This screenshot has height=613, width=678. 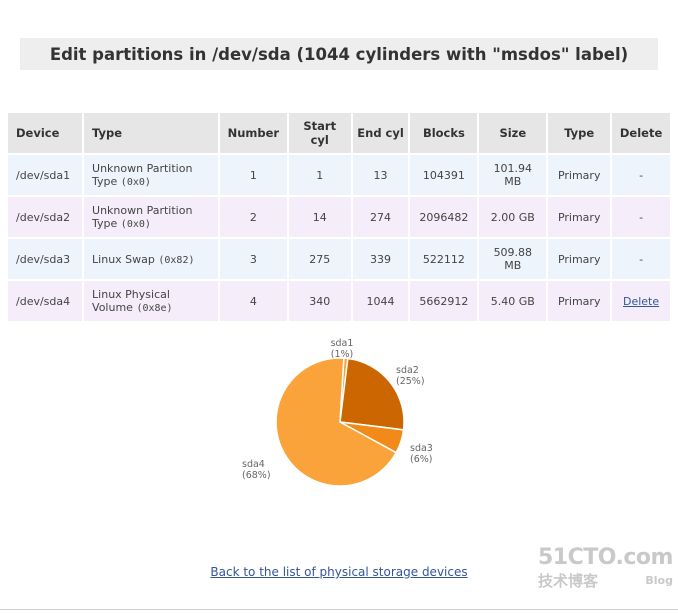 I want to click on col-header-blocks: Blocks, so click(x=444, y=133).